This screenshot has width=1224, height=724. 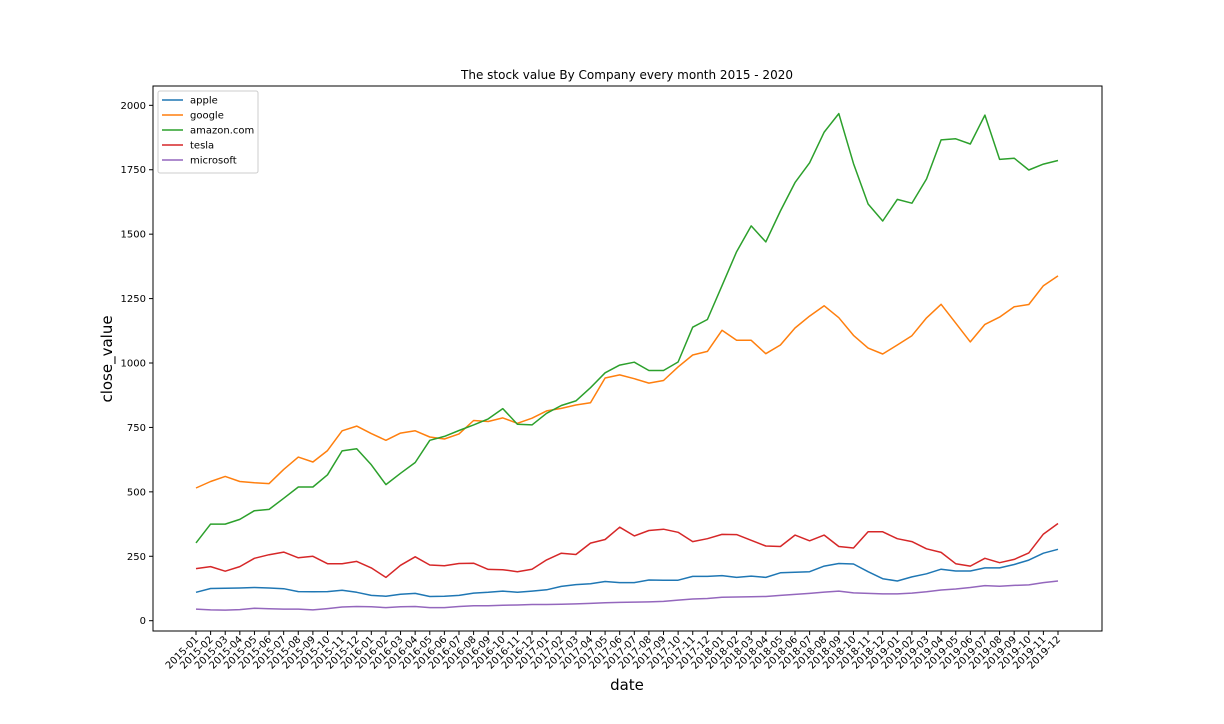 I want to click on legend-label: microsoft, so click(x=213, y=161).